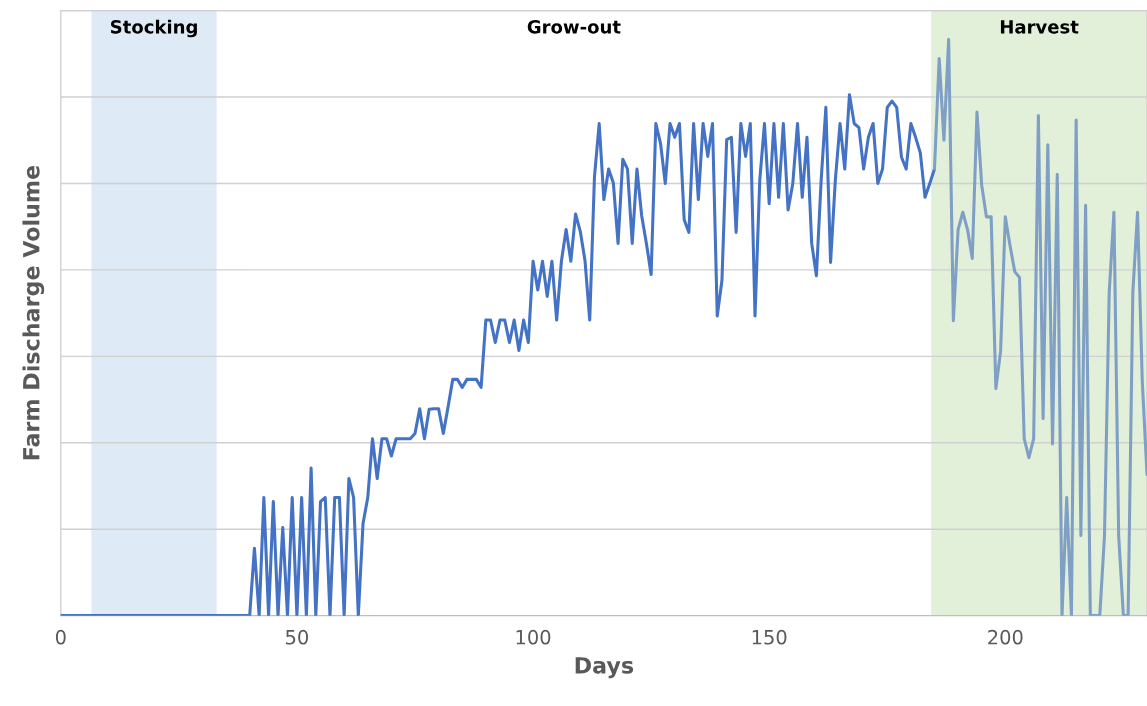 This screenshot has height=706, width=1147. What do you see at coordinates (769, 637) in the screenshot?
I see `x-tick-label: 150` at bounding box center [769, 637].